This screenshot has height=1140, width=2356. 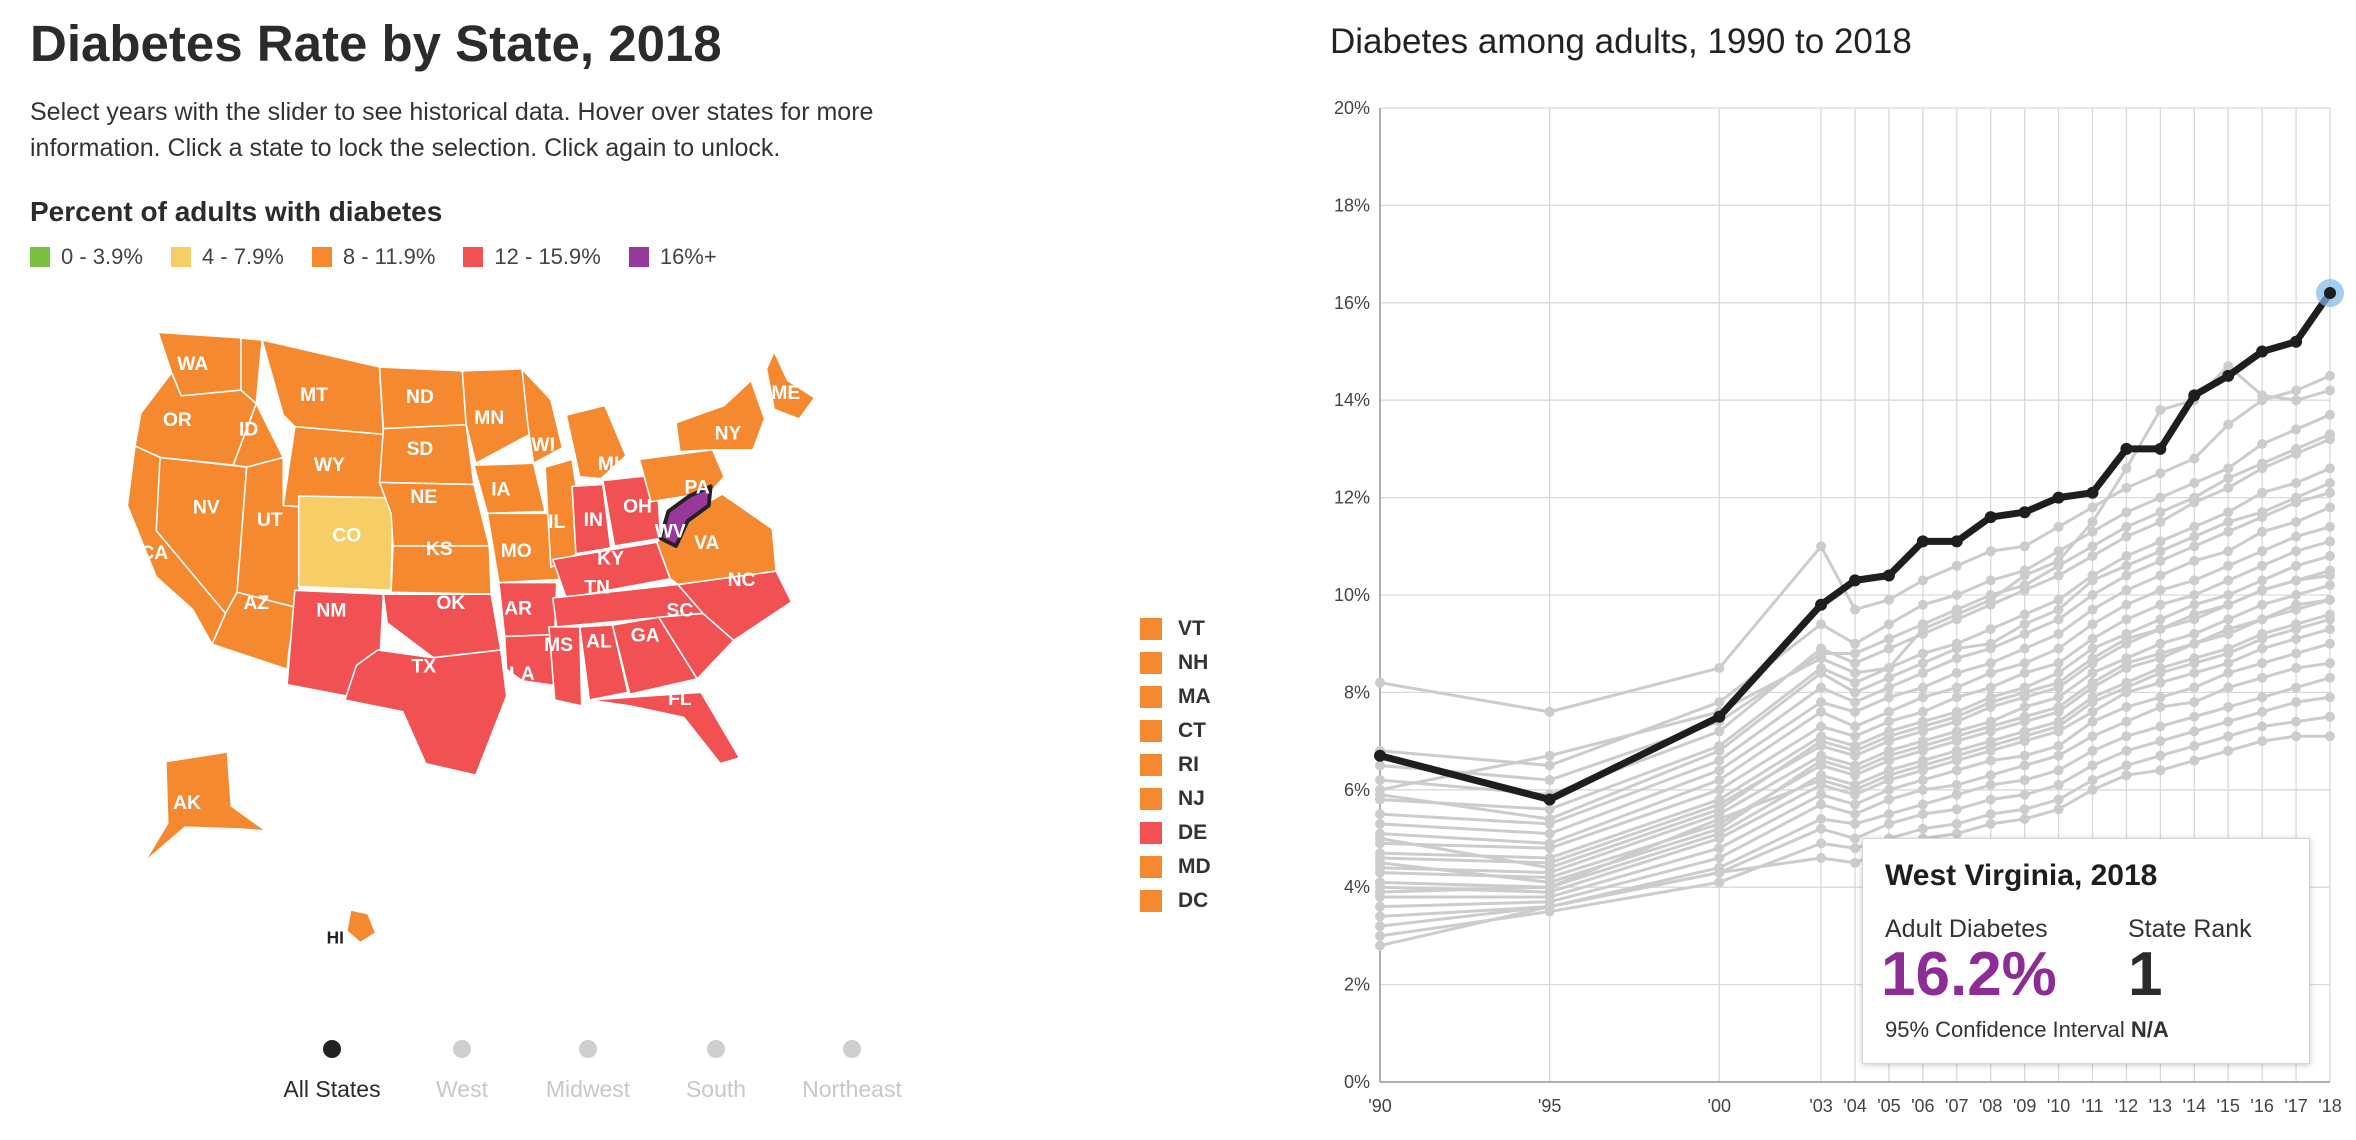 What do you see at coordinates (1175, 663) in the screenshot?
I see `small-state-nh: NH` at bounding box center [1175, 663].